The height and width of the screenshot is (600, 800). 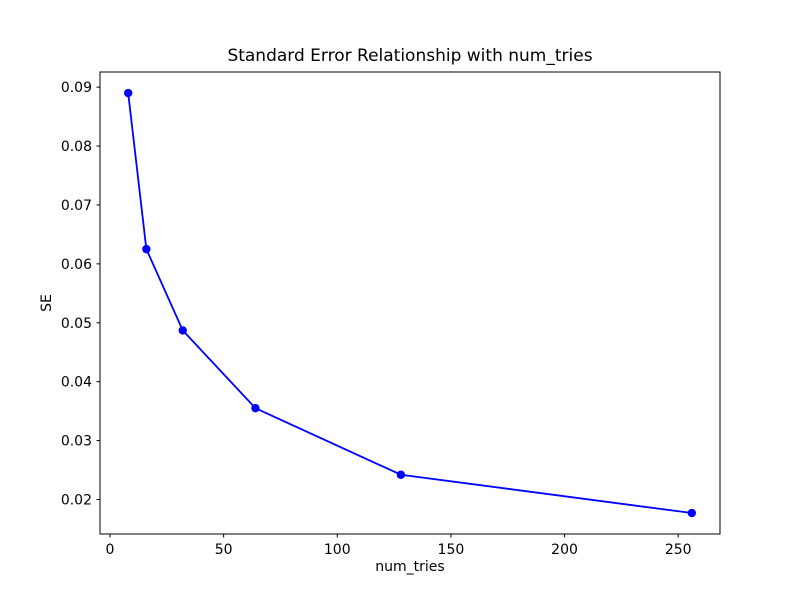 What do you see at coordinates (564, 550) in the screenshot?
I see `x-tick-label: 200` at bounding box center [564, 550].